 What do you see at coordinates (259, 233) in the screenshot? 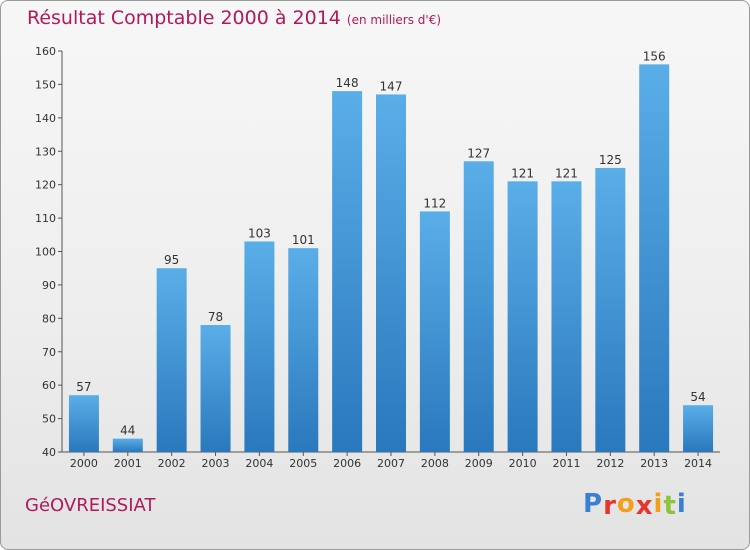
I see `data-label: 103` at bounding box center [259, 233].